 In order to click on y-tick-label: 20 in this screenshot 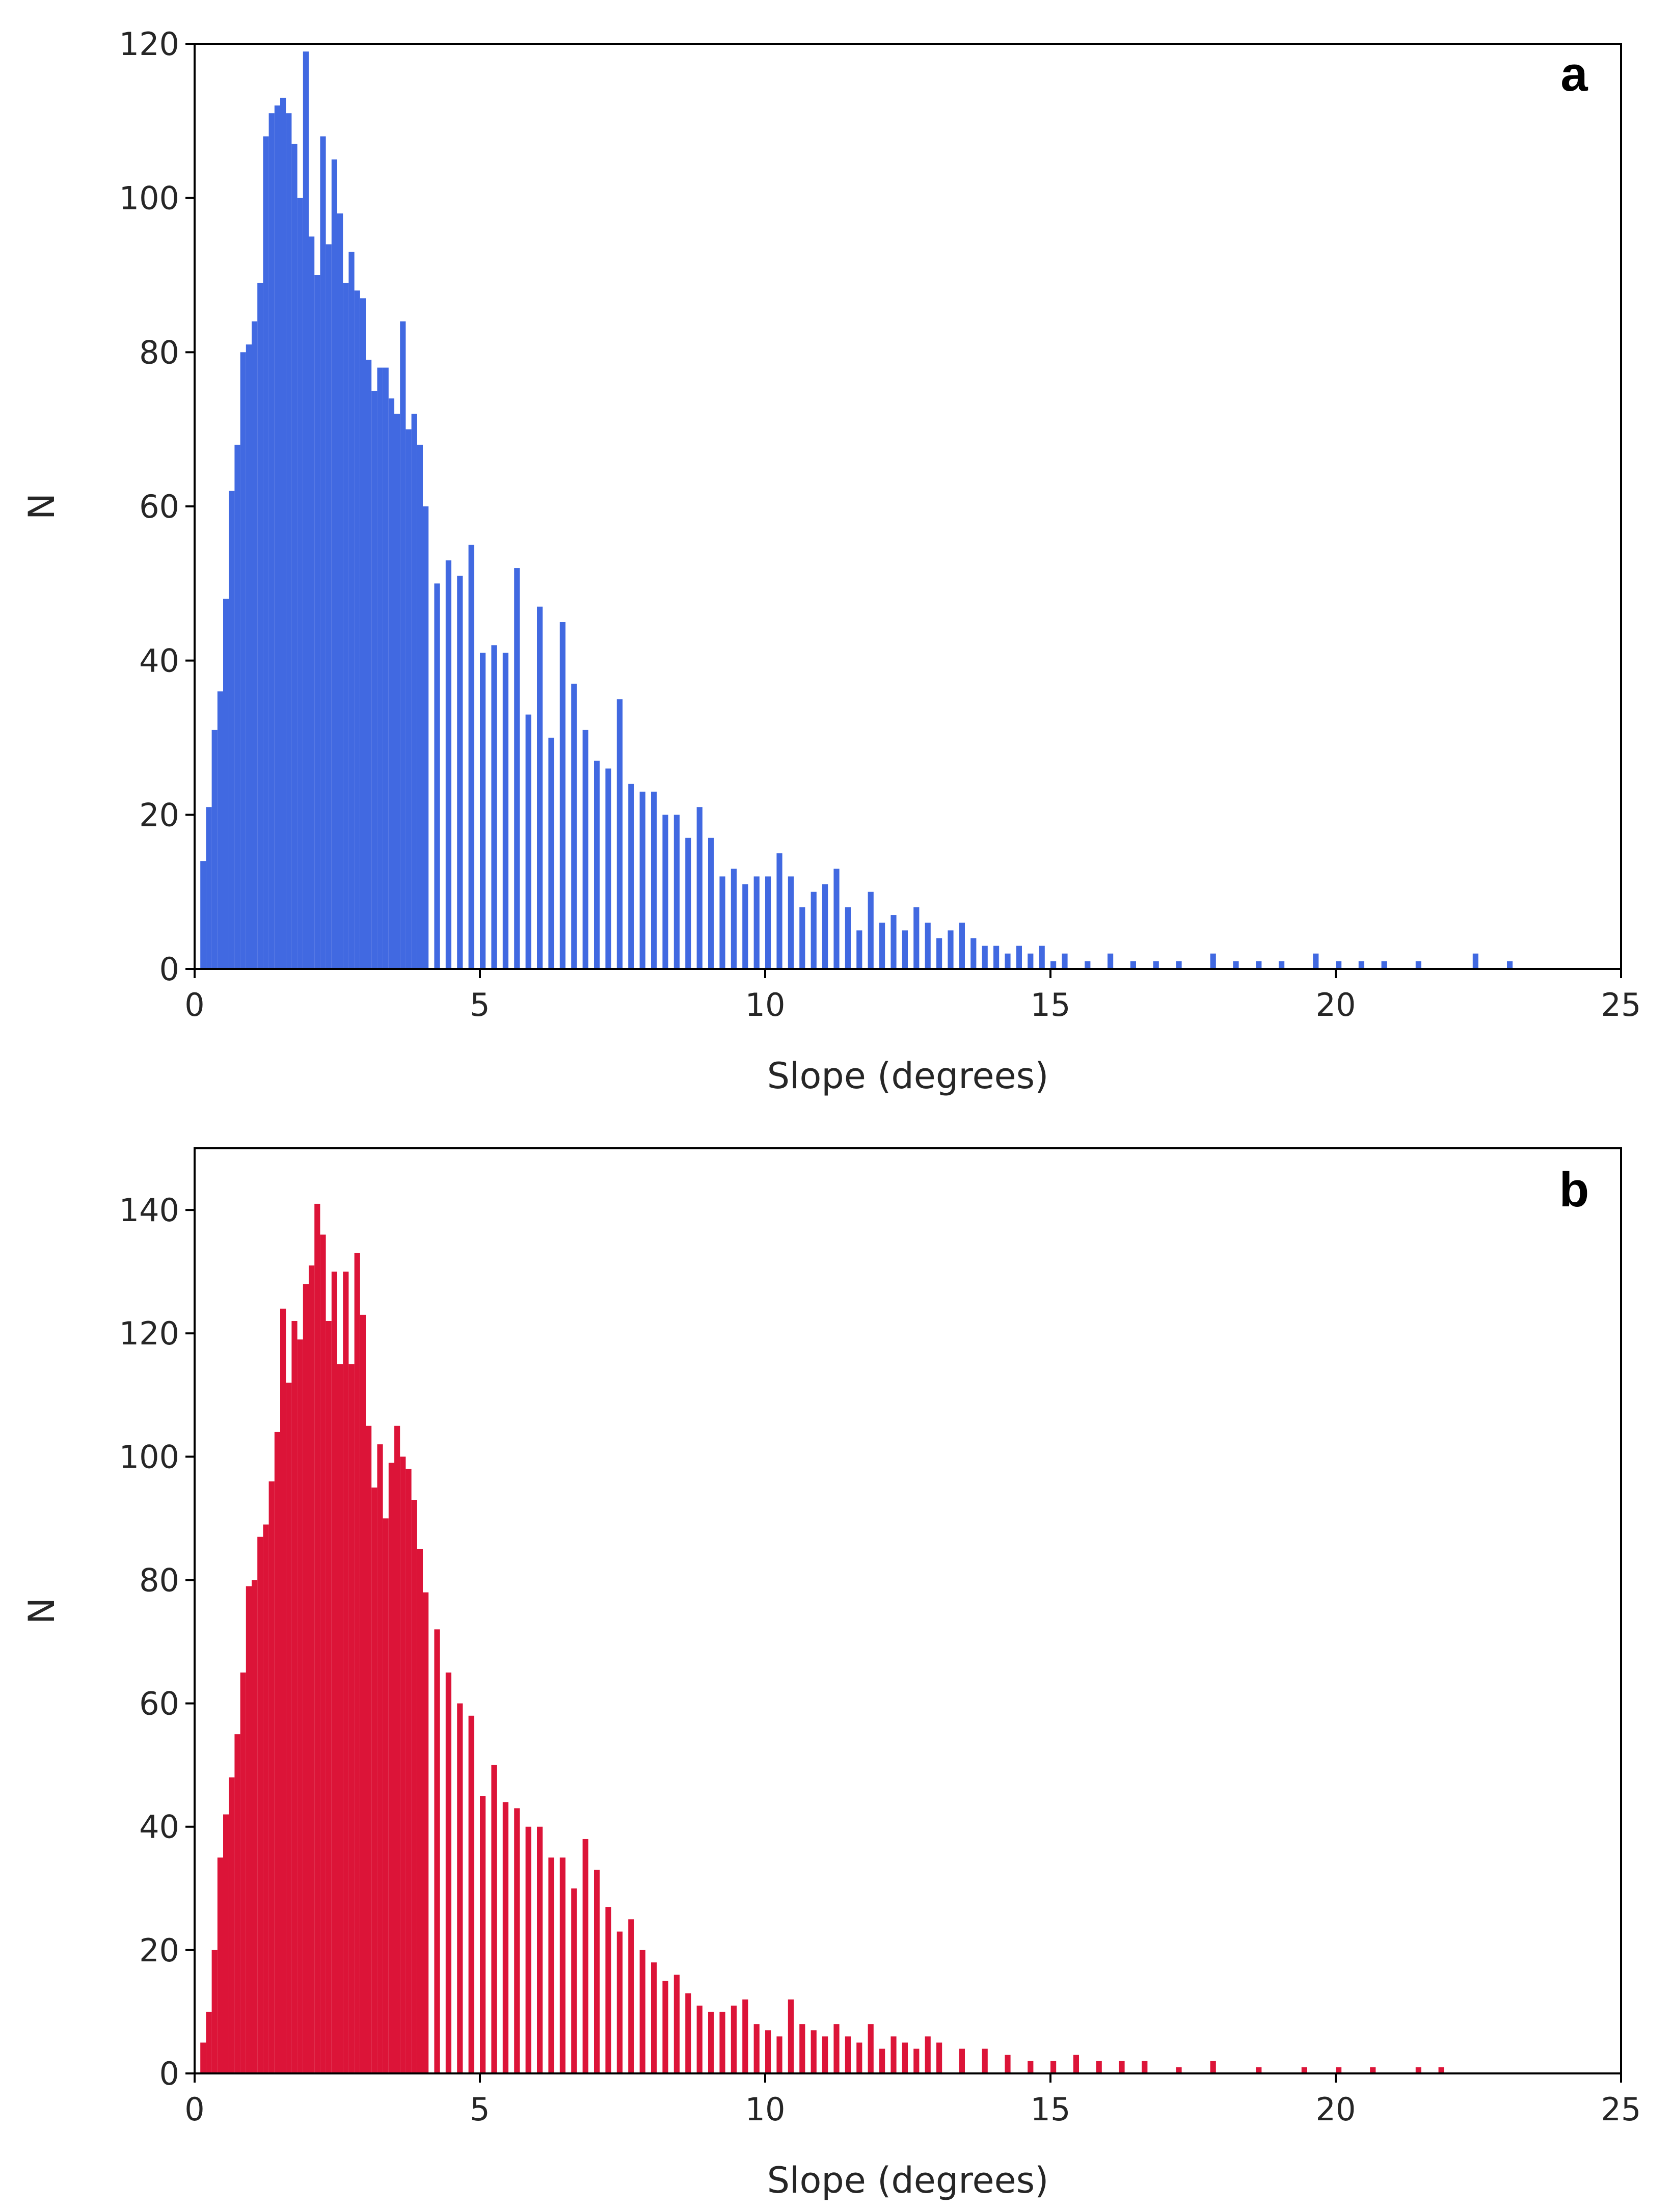, I will do `click(159, 814)`.